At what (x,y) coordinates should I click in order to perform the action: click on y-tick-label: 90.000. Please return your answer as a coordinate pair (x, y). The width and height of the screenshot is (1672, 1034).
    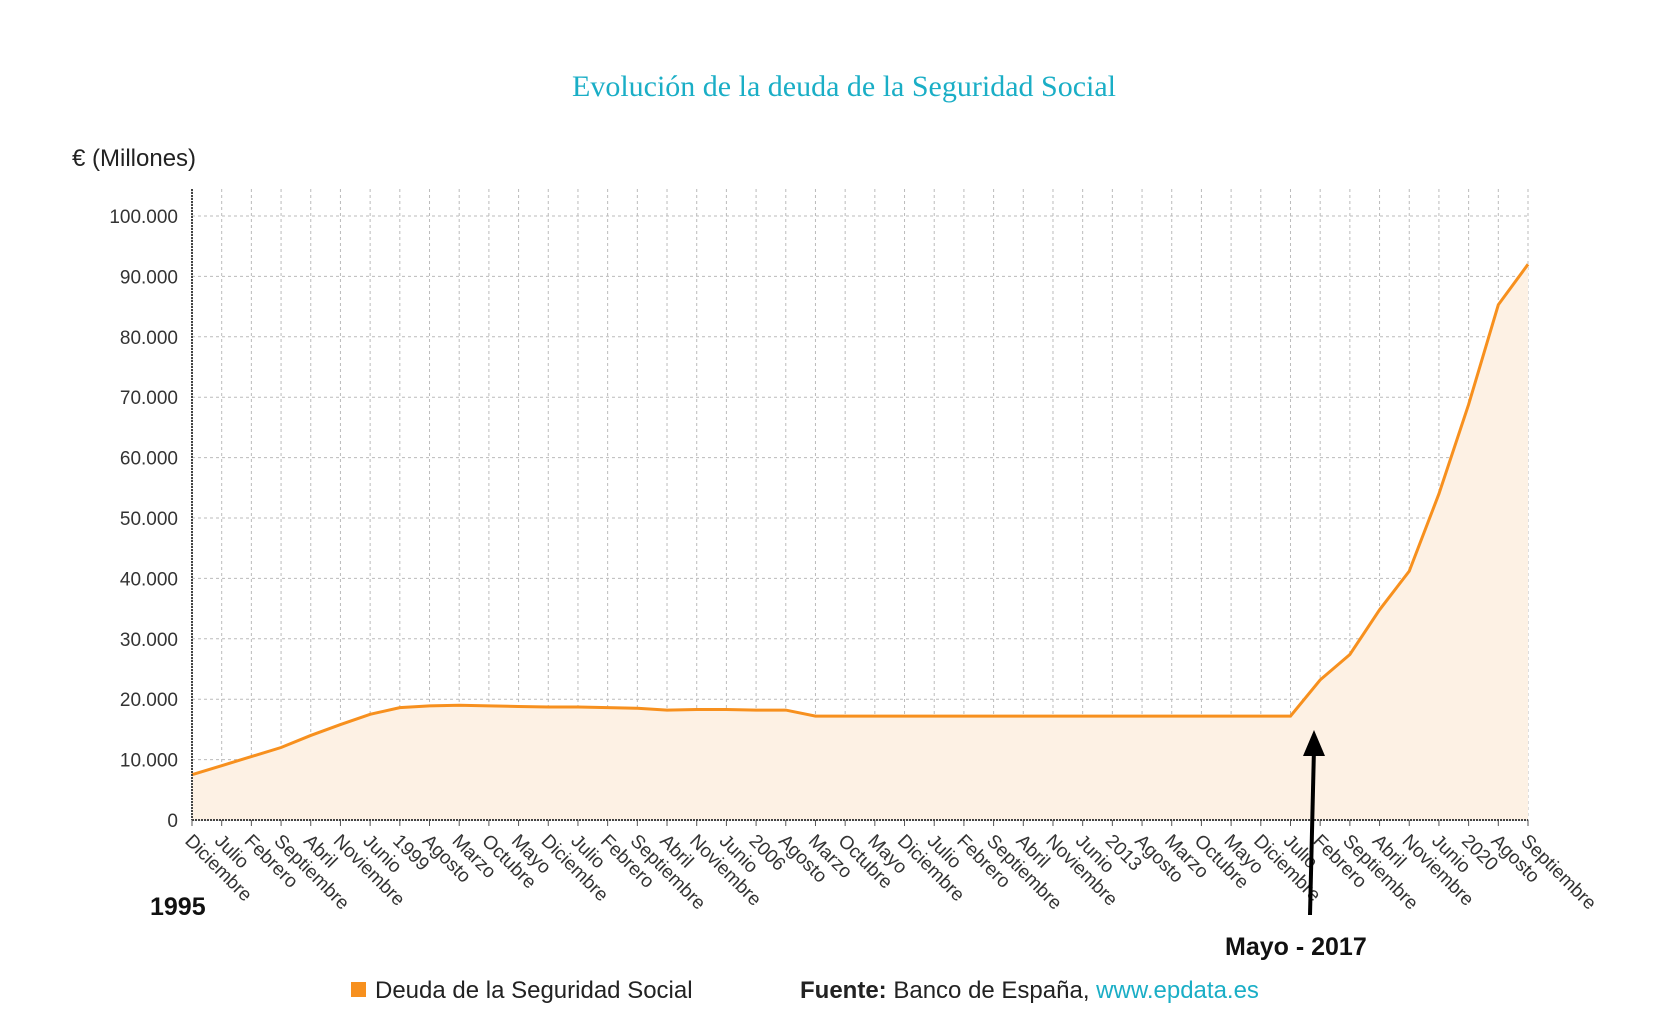
    Looking at the image, I should click on (149, 277).